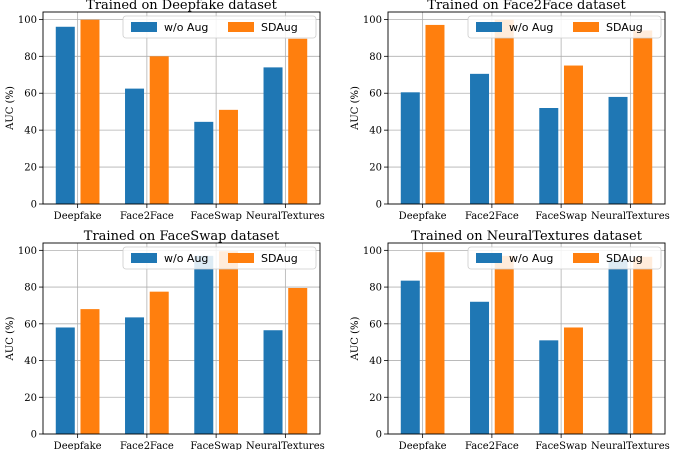 The height and width of the screenshot is (450, 685). What do you see at coordinates (527, 236) in the screenshot?
I see `chart-title: Trained on NeuralTextures dataset` at bounding box center [527, 236].